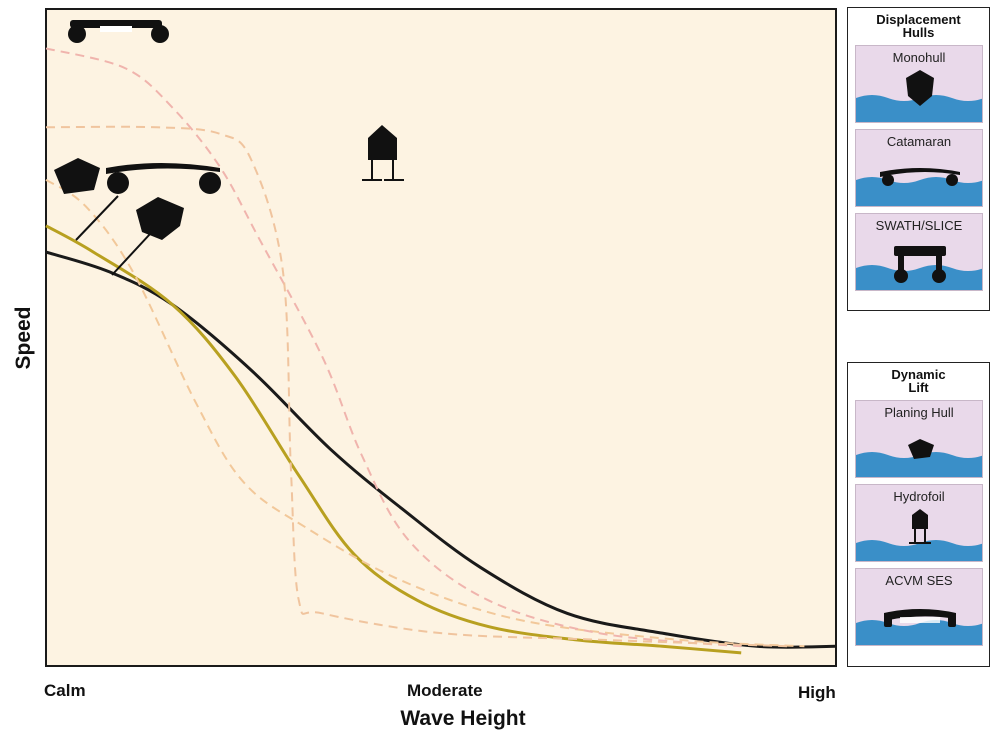 The height and width of the screenshot is (731, 990). What do you see at coordinates (919, 268) in the screenshot?
I see `swath-icon` at bounding box center [919, 268].